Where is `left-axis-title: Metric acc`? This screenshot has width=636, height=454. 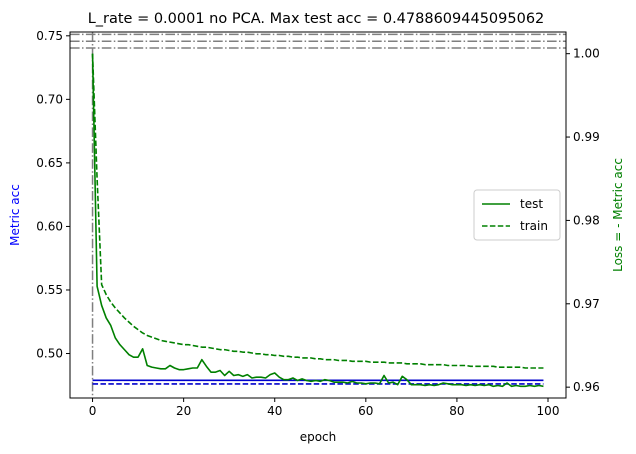 left-axis-title: Metric acc is located at coordinates (15, 215).